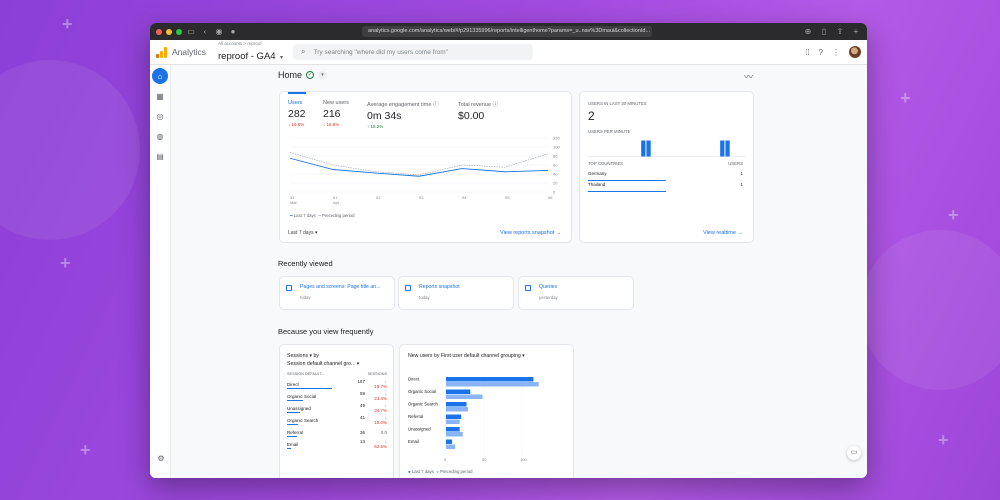 The height and width of the screenshot is (500, 1000). I want to click on y-tick-label: 120, so click(556, 138).